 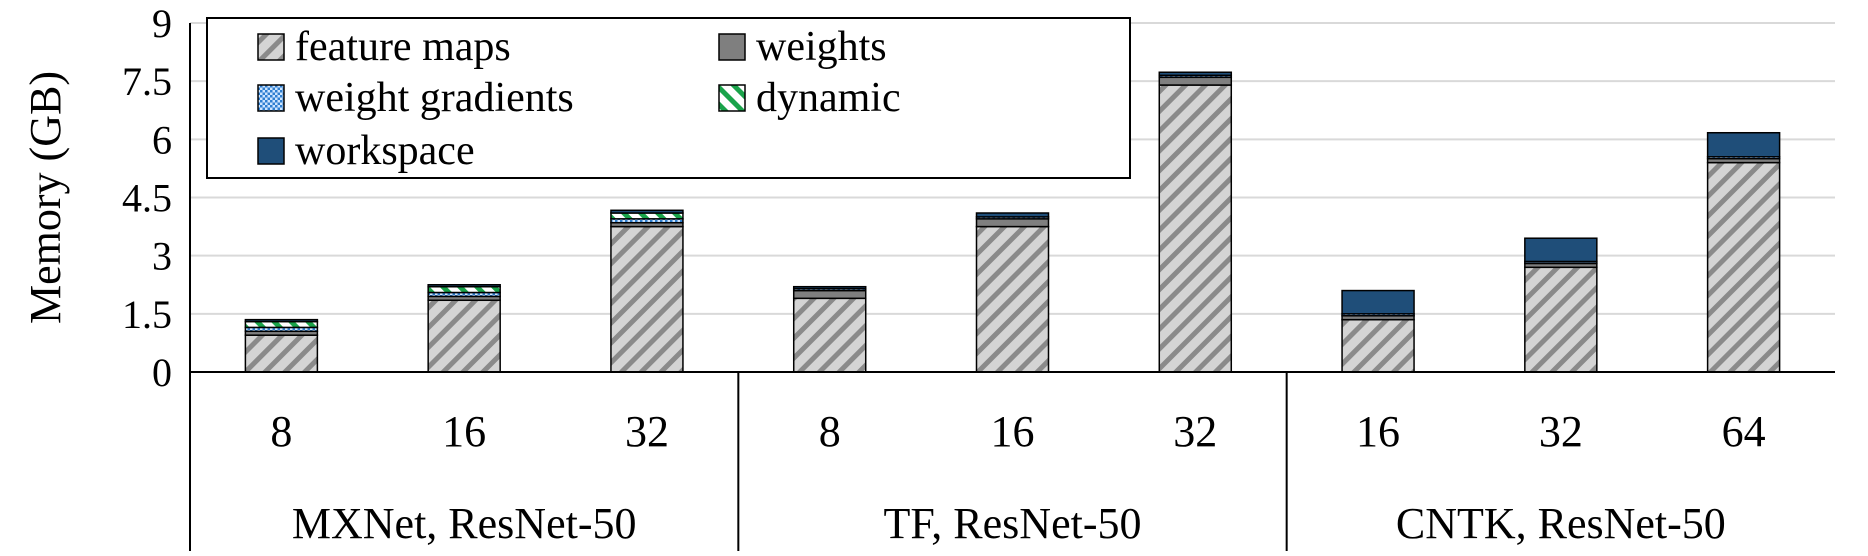 I want to click on legend-label: weight gradients, so click(x=434, y=98).